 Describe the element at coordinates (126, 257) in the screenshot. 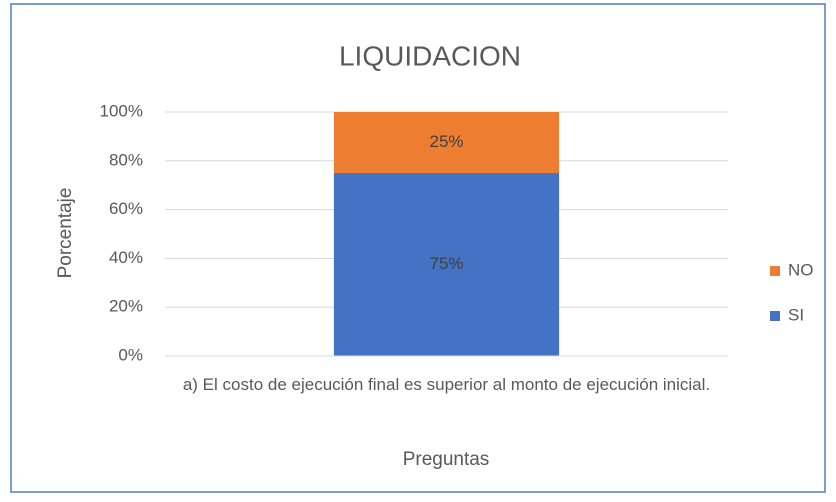

I see `y-tick-label: 40%` at that location.